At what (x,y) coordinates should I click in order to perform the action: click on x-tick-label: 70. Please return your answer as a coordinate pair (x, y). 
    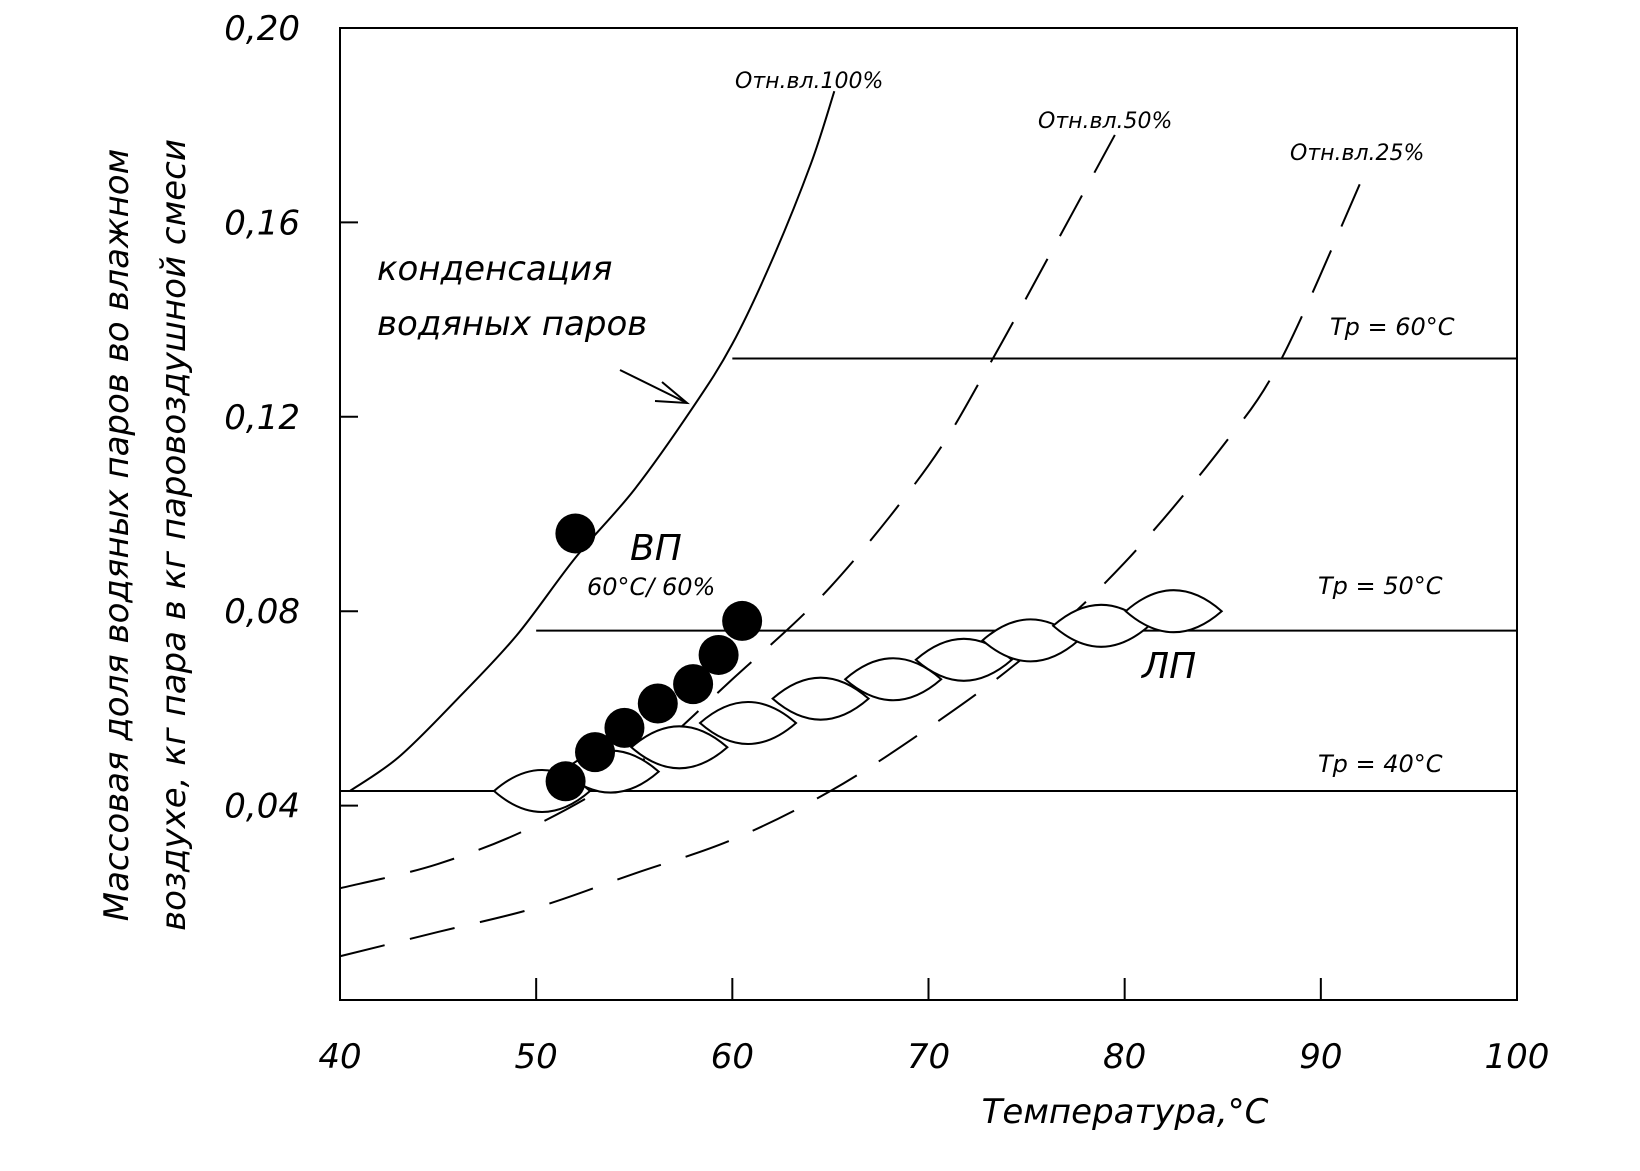
    Looking at the image, I should click on (928, 1057).